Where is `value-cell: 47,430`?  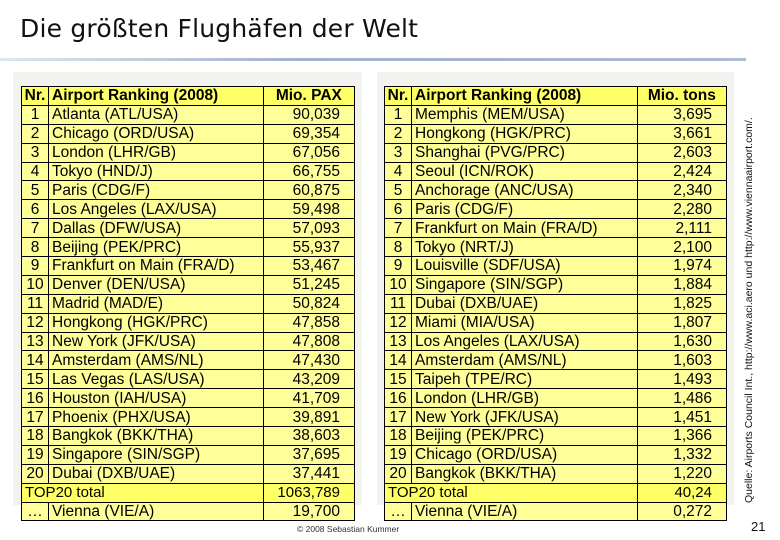
value-cell: 47,430 is located at coordinates (309, 360).